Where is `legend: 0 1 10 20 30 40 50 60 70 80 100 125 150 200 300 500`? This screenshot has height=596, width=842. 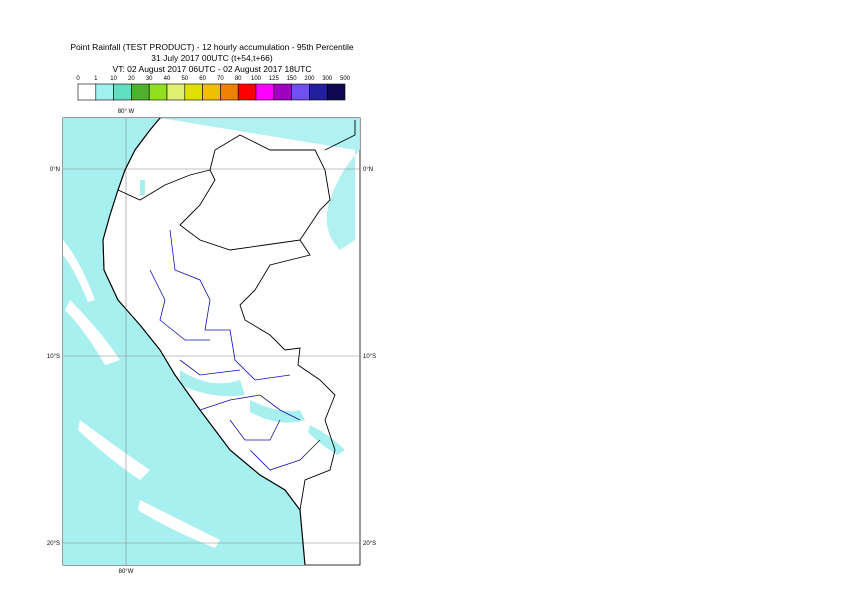
legend: 0 1 10 20 30 40 50 60 70 80 100 125 150 200 300 500 is located at coordinates (213, 88).